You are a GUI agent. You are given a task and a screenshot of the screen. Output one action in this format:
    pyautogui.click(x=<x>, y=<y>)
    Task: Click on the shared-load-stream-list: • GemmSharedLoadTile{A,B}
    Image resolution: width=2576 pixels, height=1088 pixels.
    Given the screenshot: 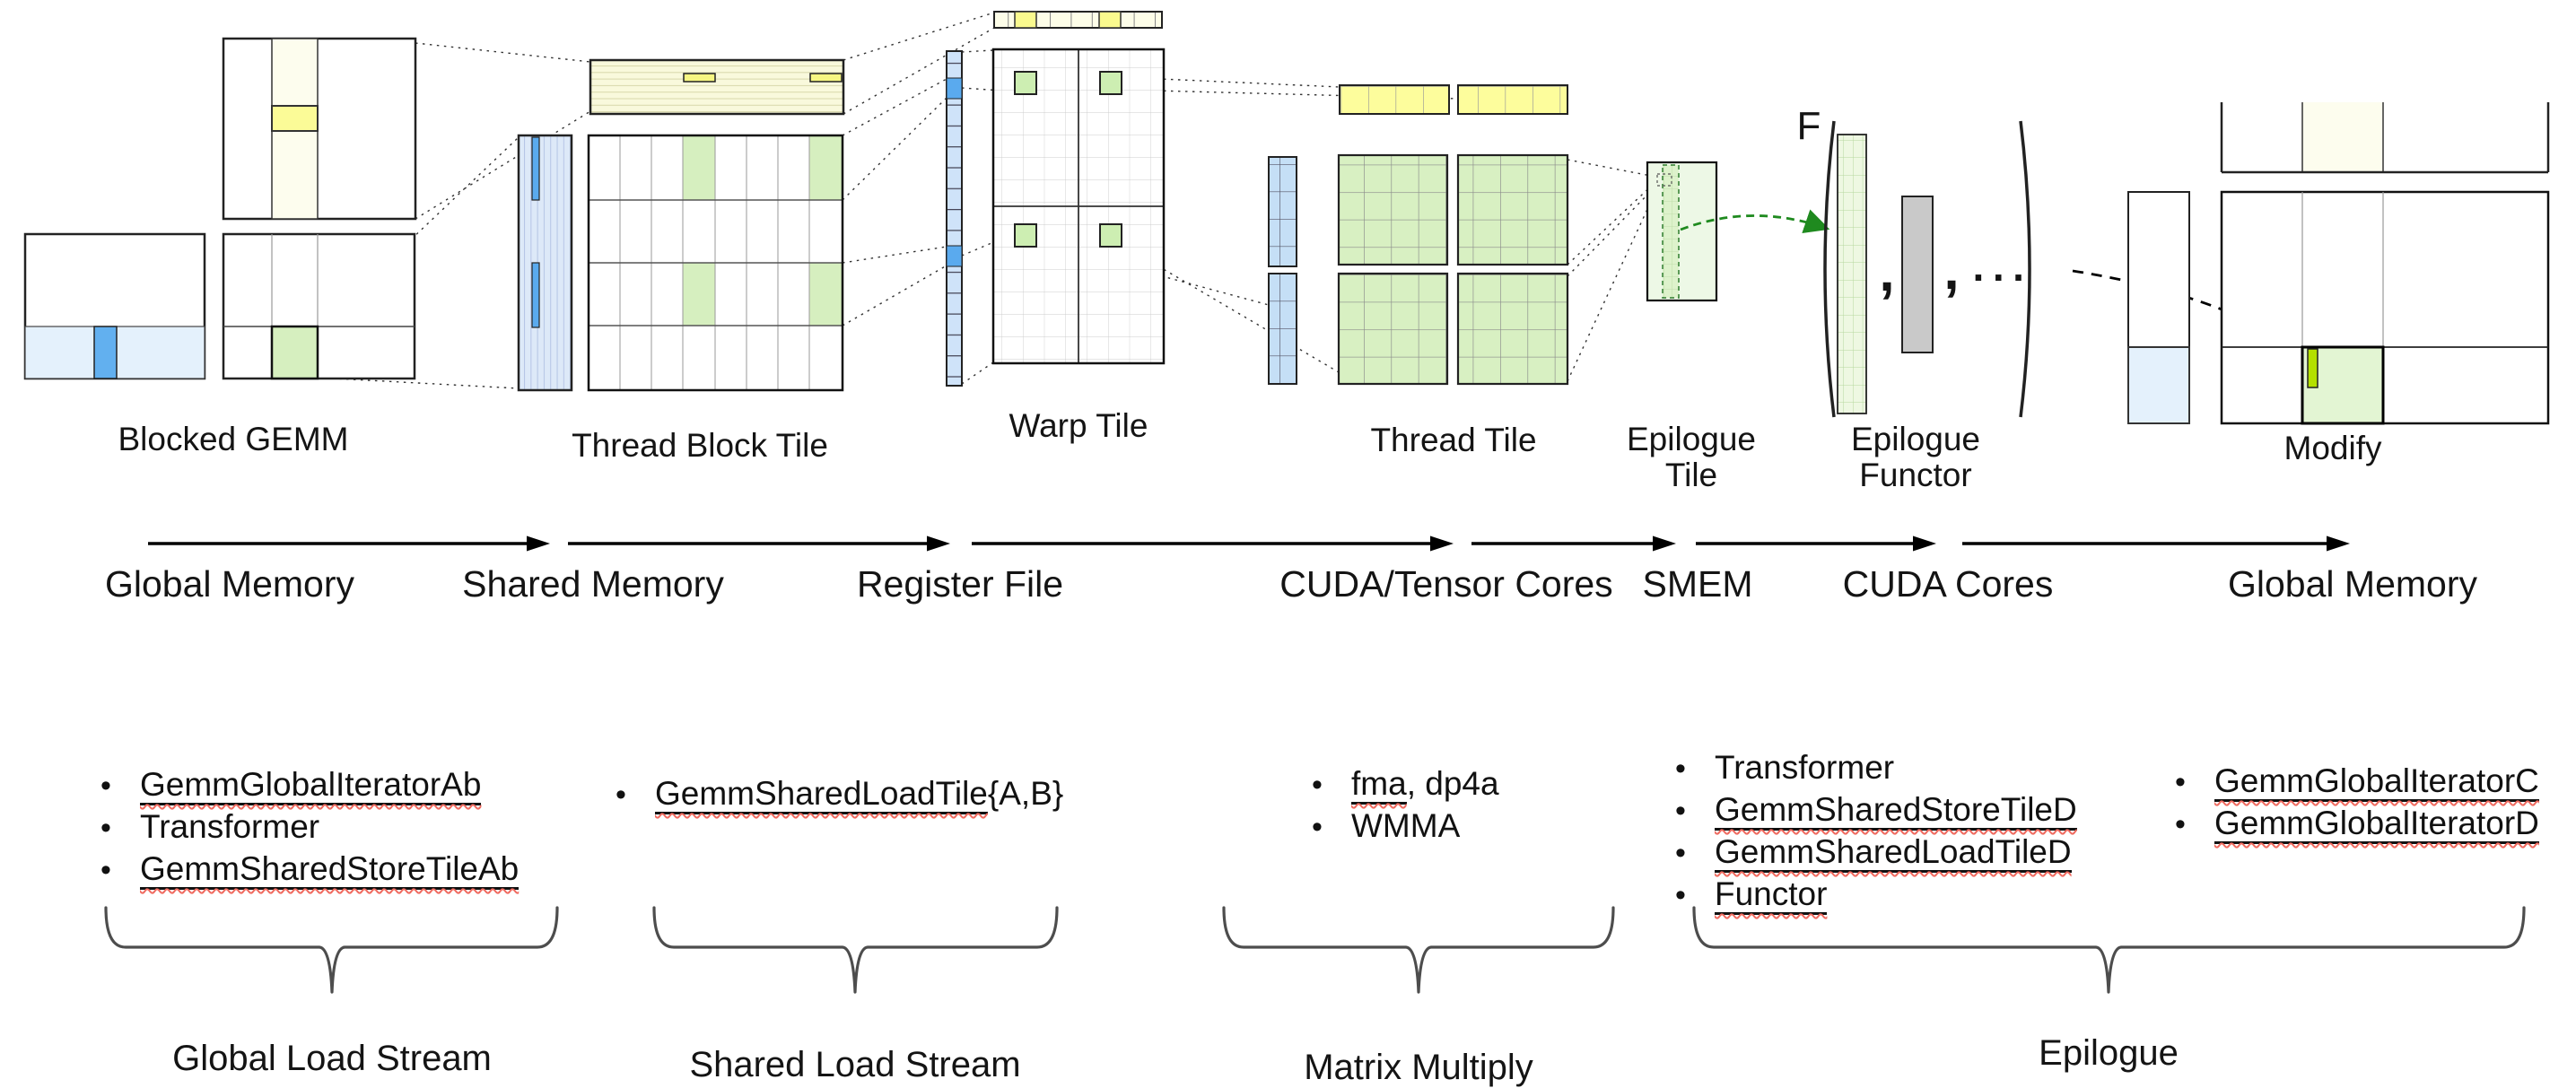 What is the action you would take?
    pyautogui.click(x=840, y=794)
    